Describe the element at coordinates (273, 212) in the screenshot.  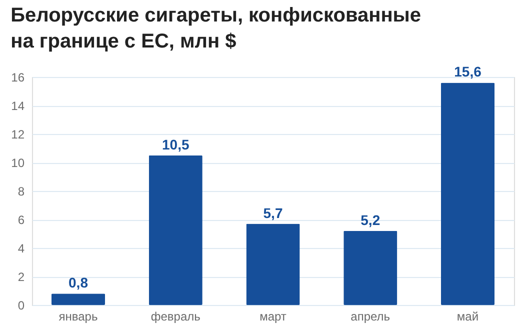
I see `data-label: 5,7` at that location.